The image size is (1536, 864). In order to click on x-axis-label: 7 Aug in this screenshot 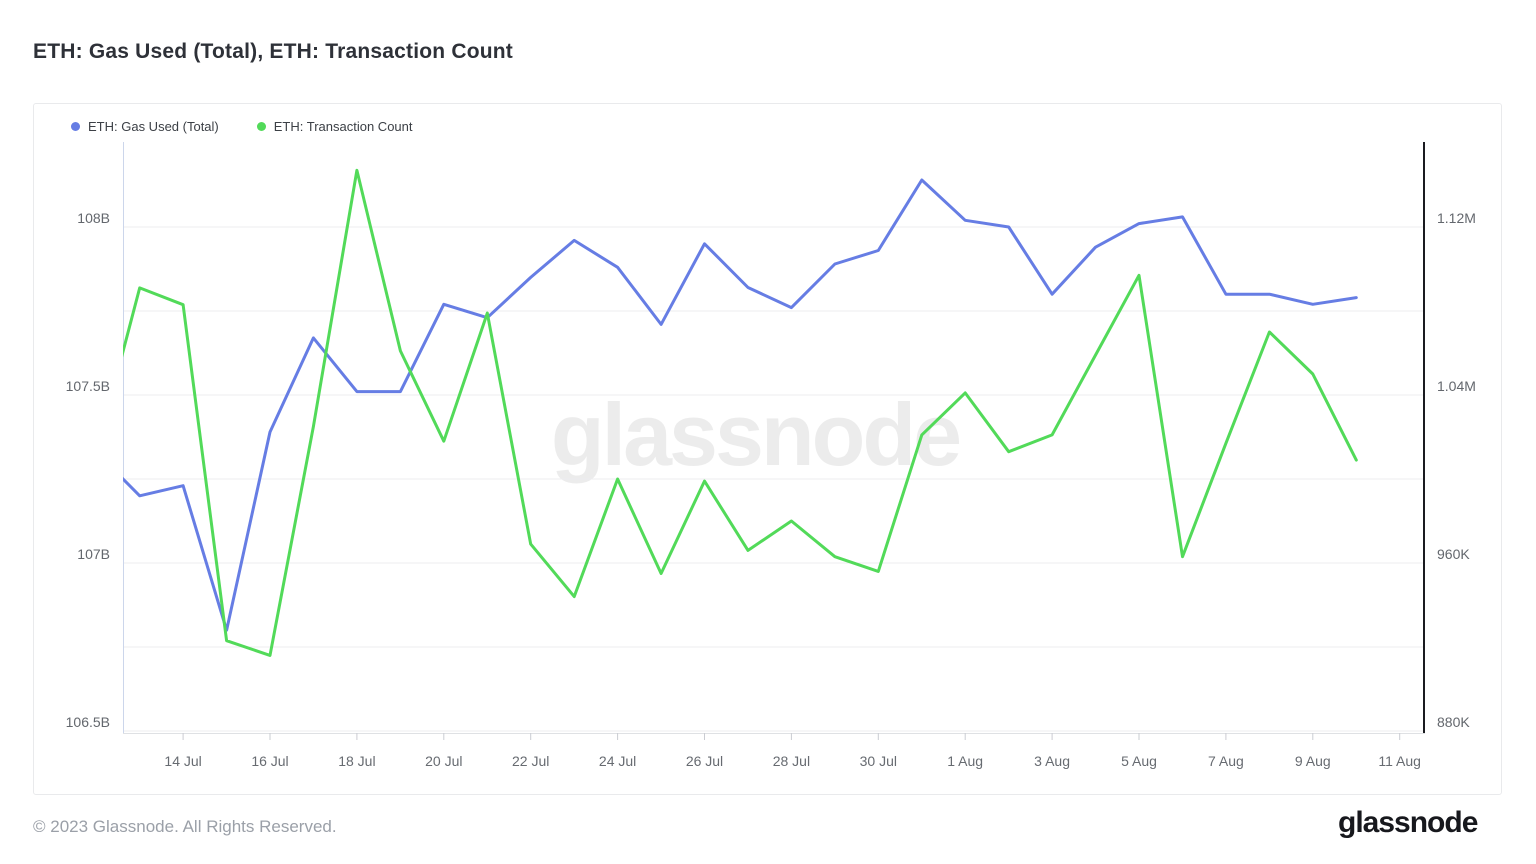, I will do `click(1225, 761)`.